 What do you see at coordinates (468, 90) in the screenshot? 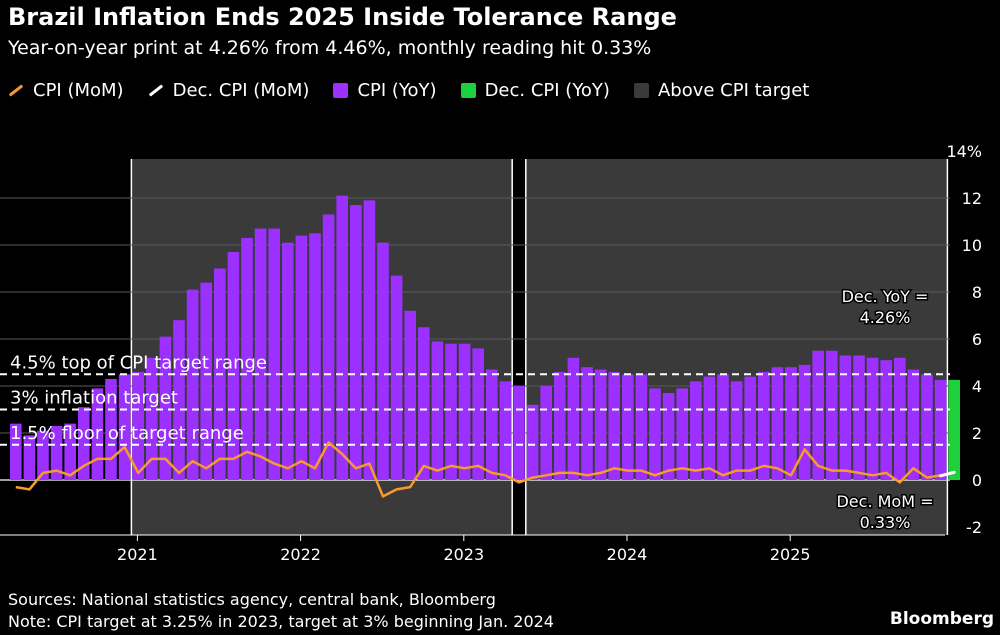
I see `legend-swatch-dec-cpi-yoy` at bounding box center [468, 90].